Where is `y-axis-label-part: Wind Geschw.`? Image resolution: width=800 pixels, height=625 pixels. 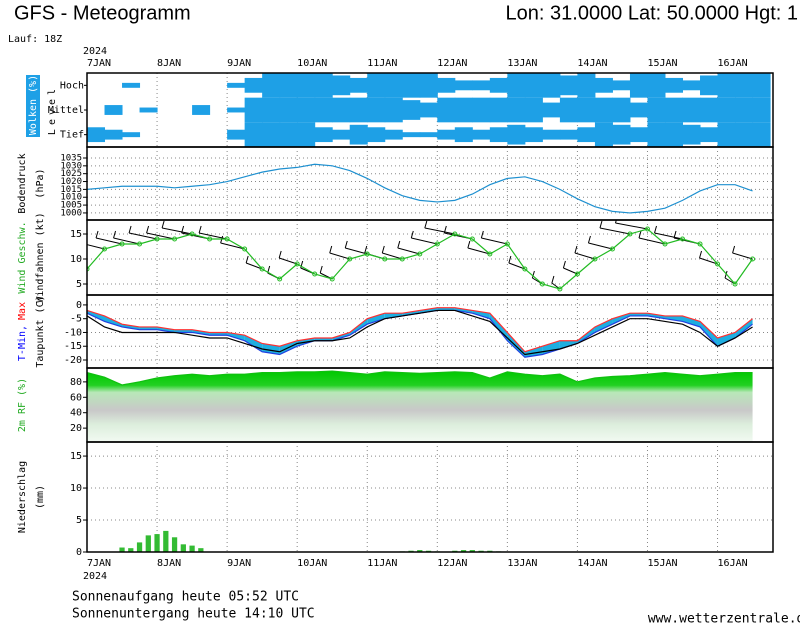 y-axis-label-part: Wind Geschw. is located at coordinates (22, 257).